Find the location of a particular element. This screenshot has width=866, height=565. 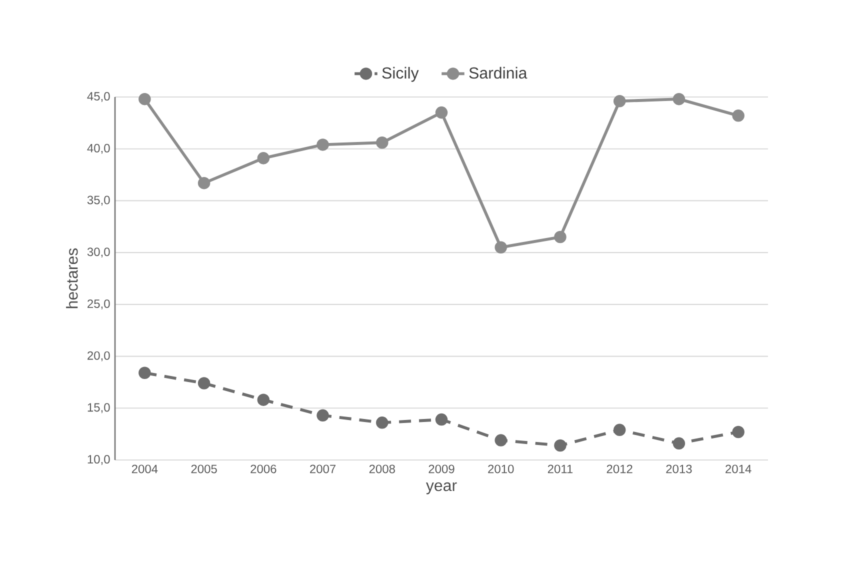

x-tick-label: 2009 is located at coordinates (441, 469).